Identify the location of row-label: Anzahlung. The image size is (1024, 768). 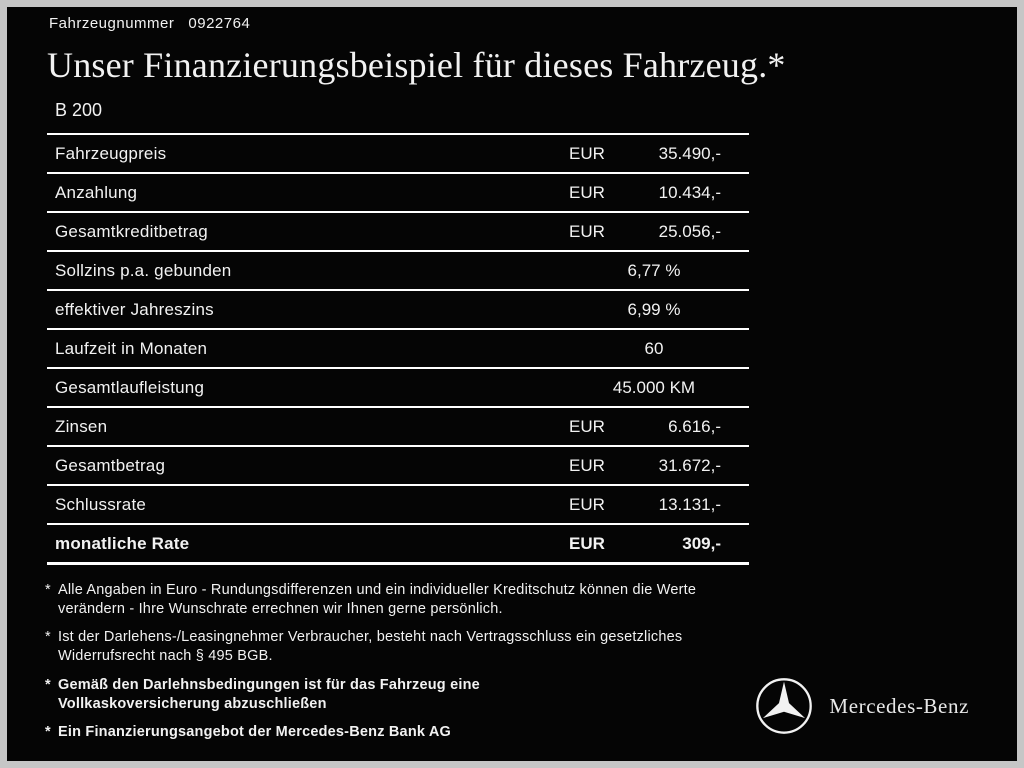
(96, 192).